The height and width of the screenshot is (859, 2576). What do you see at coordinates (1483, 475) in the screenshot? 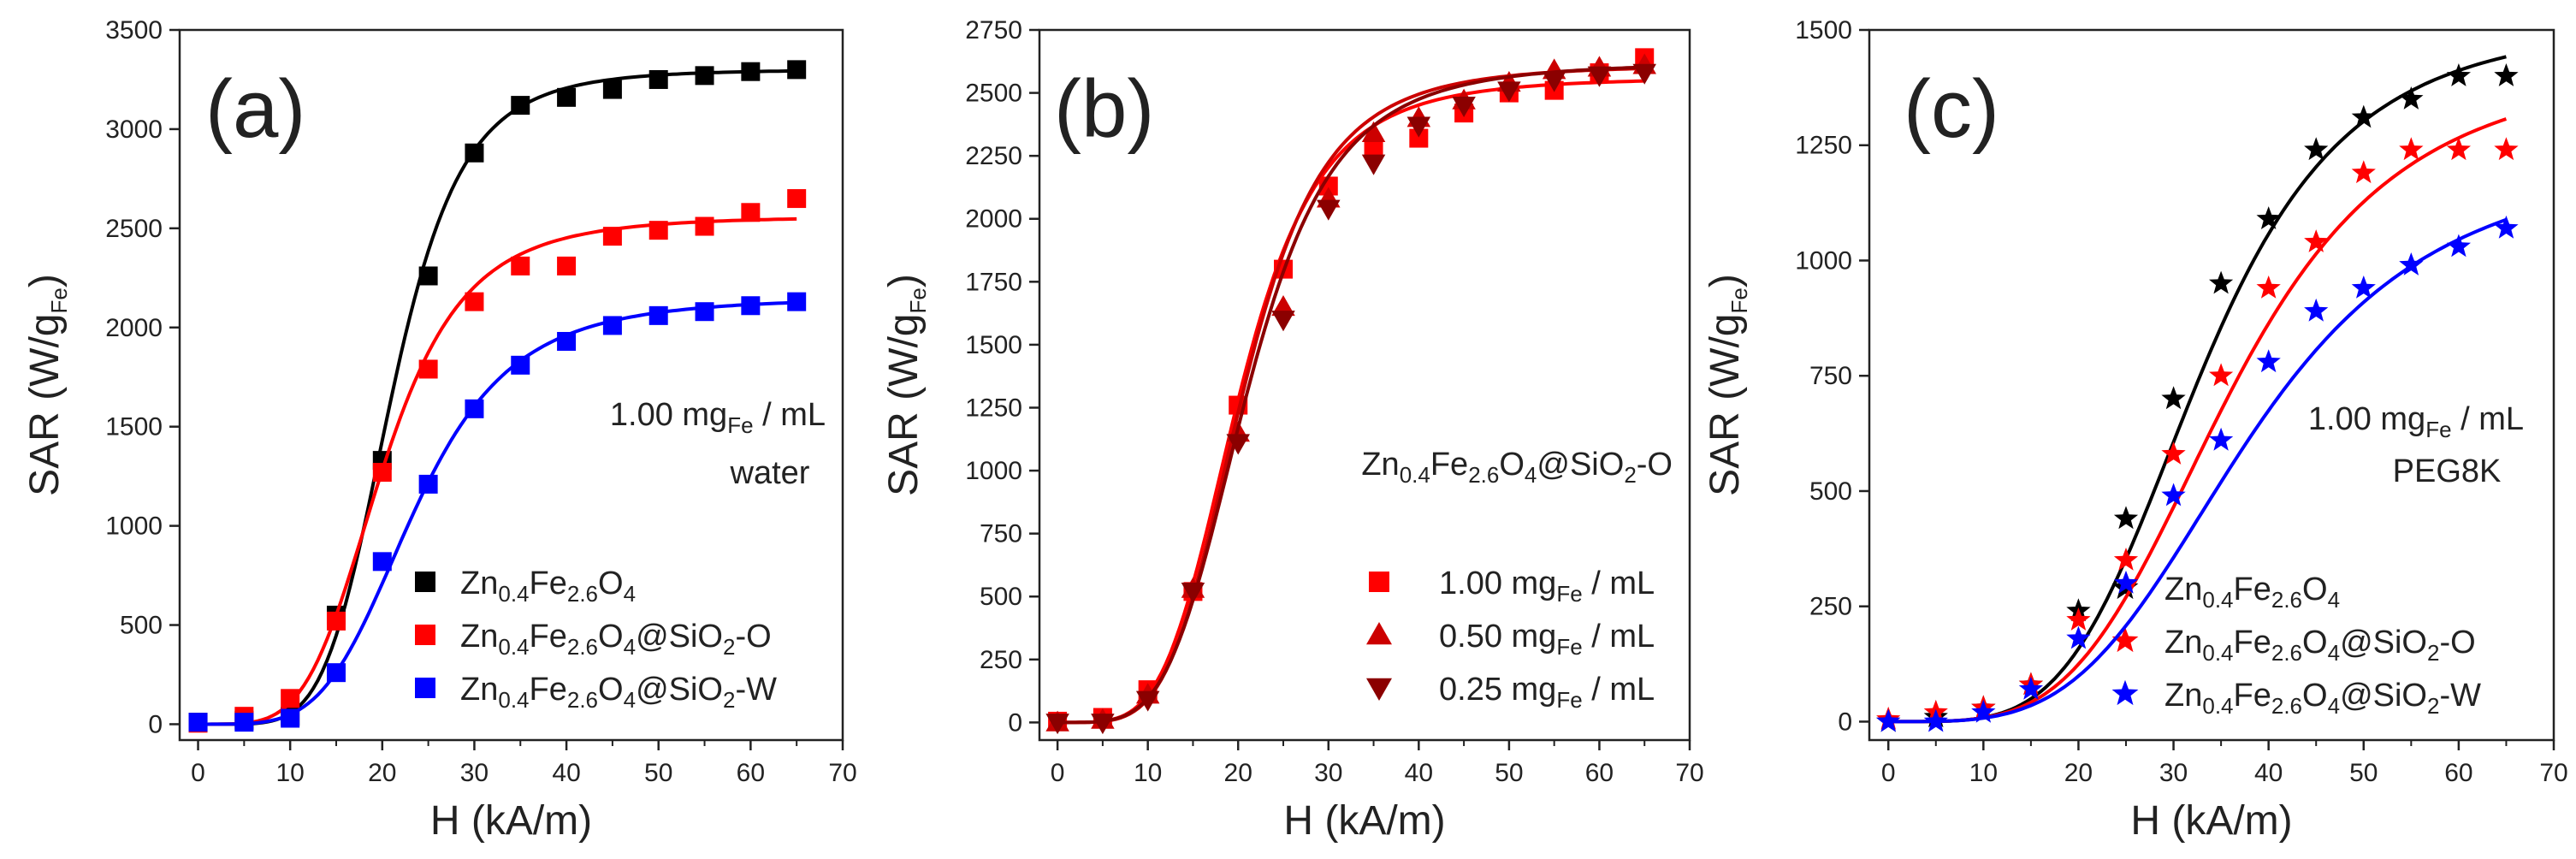
I see `subscript-text: 2.6` at bounding box center [1483, 475].